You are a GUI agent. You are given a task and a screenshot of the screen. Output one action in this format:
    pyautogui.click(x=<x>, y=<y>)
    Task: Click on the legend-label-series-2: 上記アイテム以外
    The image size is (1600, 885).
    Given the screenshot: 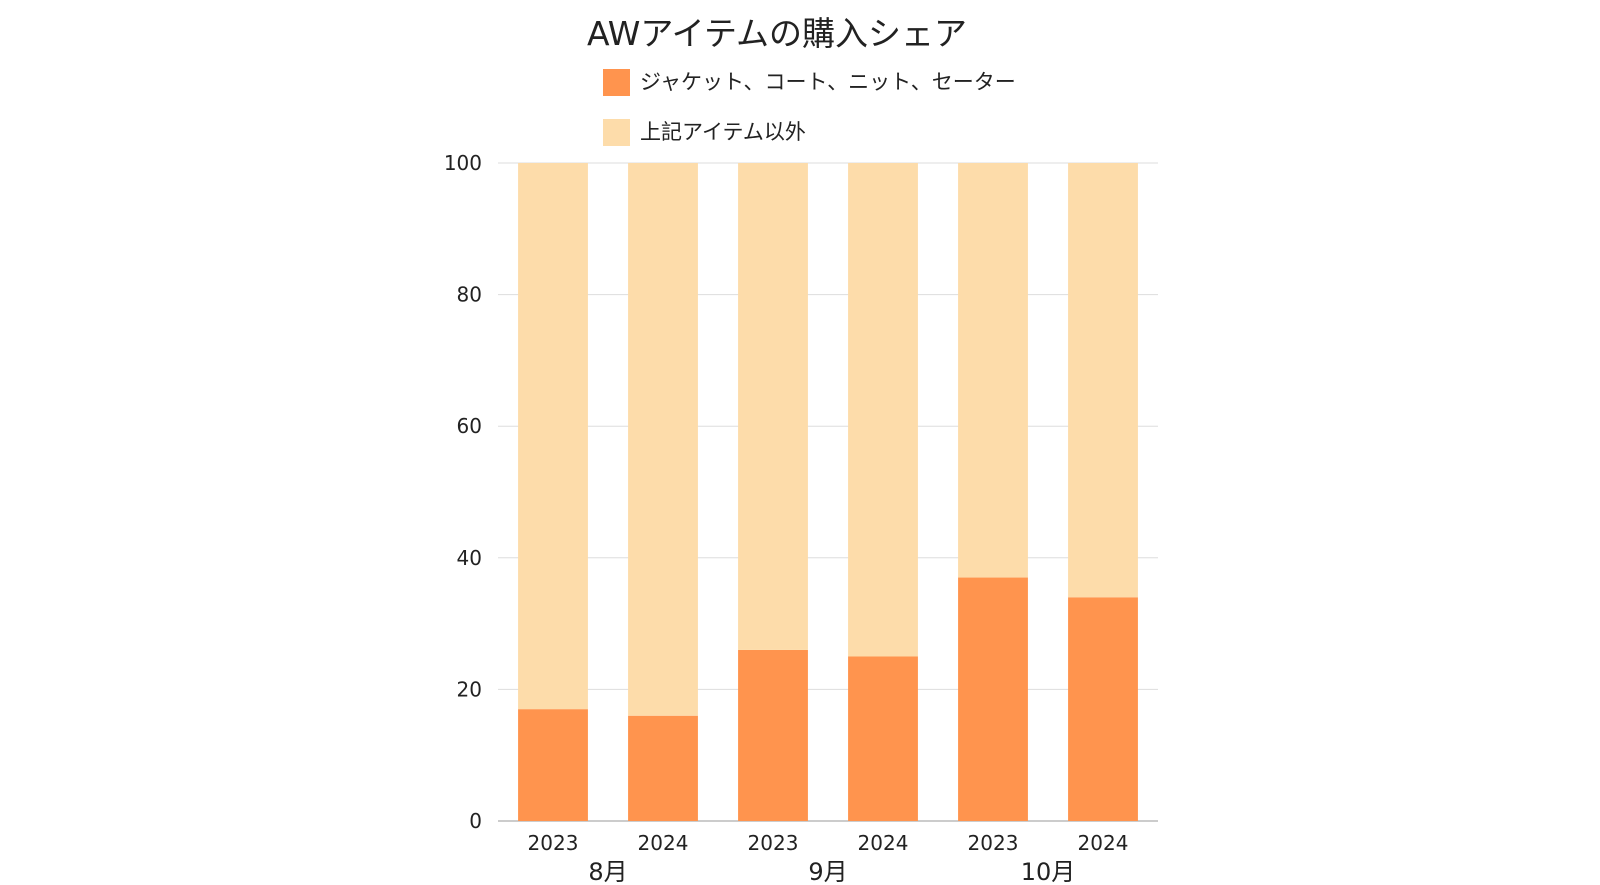 What is the action you would take?
    pyautogui.click(x=723, y=132)
    